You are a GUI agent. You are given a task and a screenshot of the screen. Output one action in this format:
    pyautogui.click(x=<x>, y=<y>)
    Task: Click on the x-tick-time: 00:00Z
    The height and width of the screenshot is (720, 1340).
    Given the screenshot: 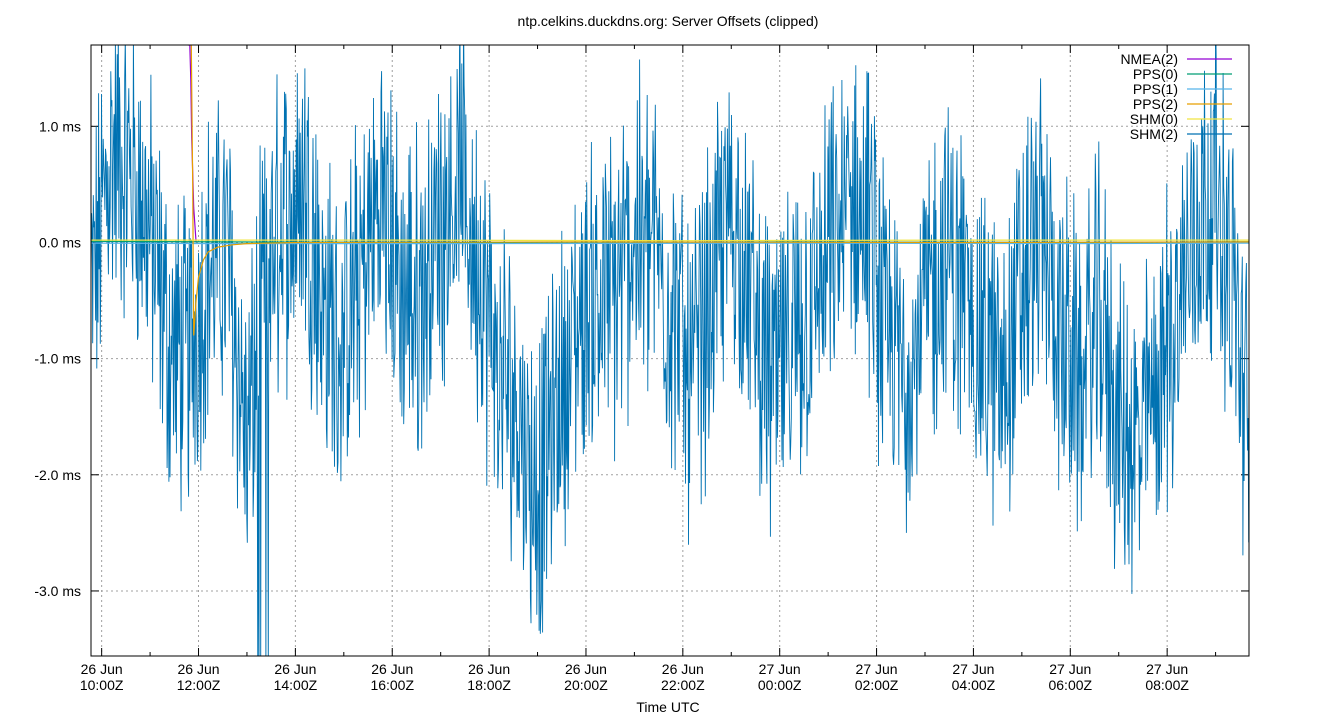 What is the action you would take?
    pyautogui.click(x=780, y=685)
    